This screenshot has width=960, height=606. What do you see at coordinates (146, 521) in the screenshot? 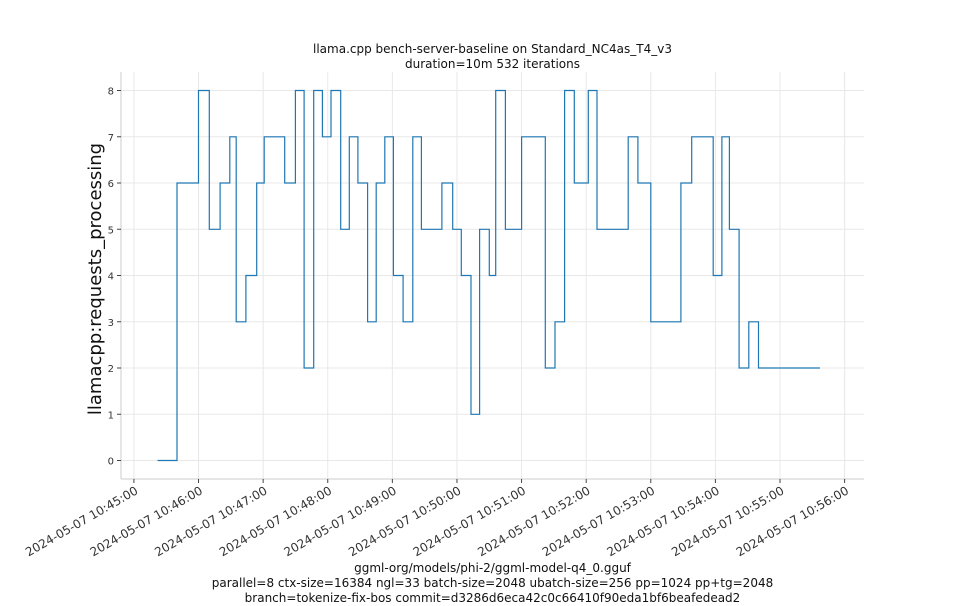
I see `x-tick-label: 2024-05-07 10:46:00` at bounding box center [146, 521].